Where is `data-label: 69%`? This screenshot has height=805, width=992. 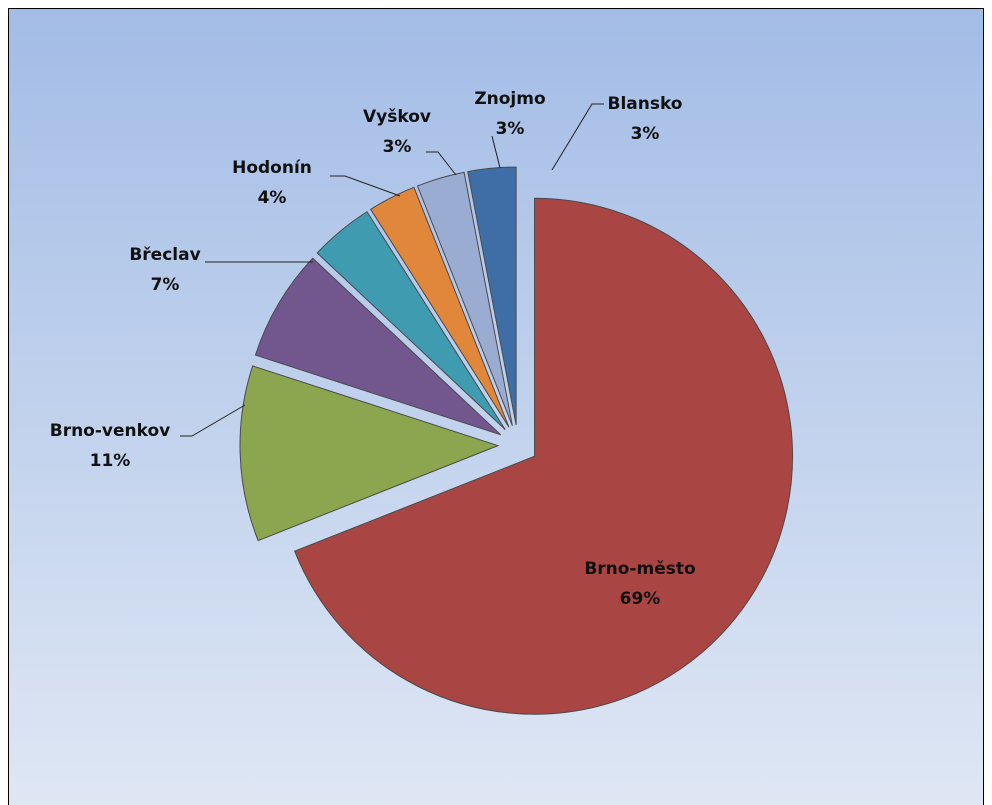
data-label: 69% is located at coordinates (640, 599).